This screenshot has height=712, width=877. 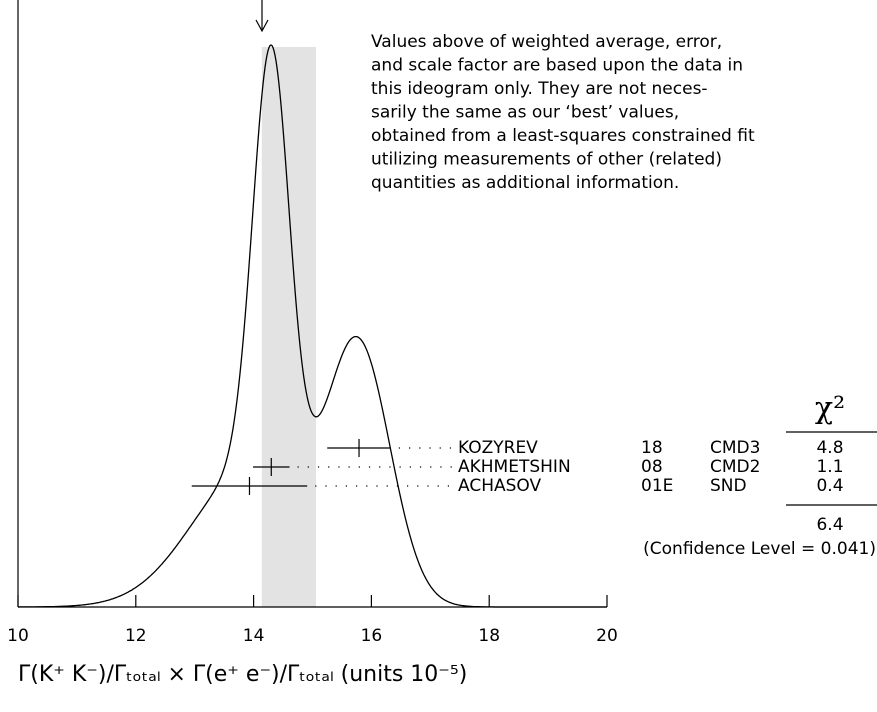 What do you see at coordinates (830, 408) in the screenshot?
I see `chi2-header: χ²` at bounding box center [830, 408].